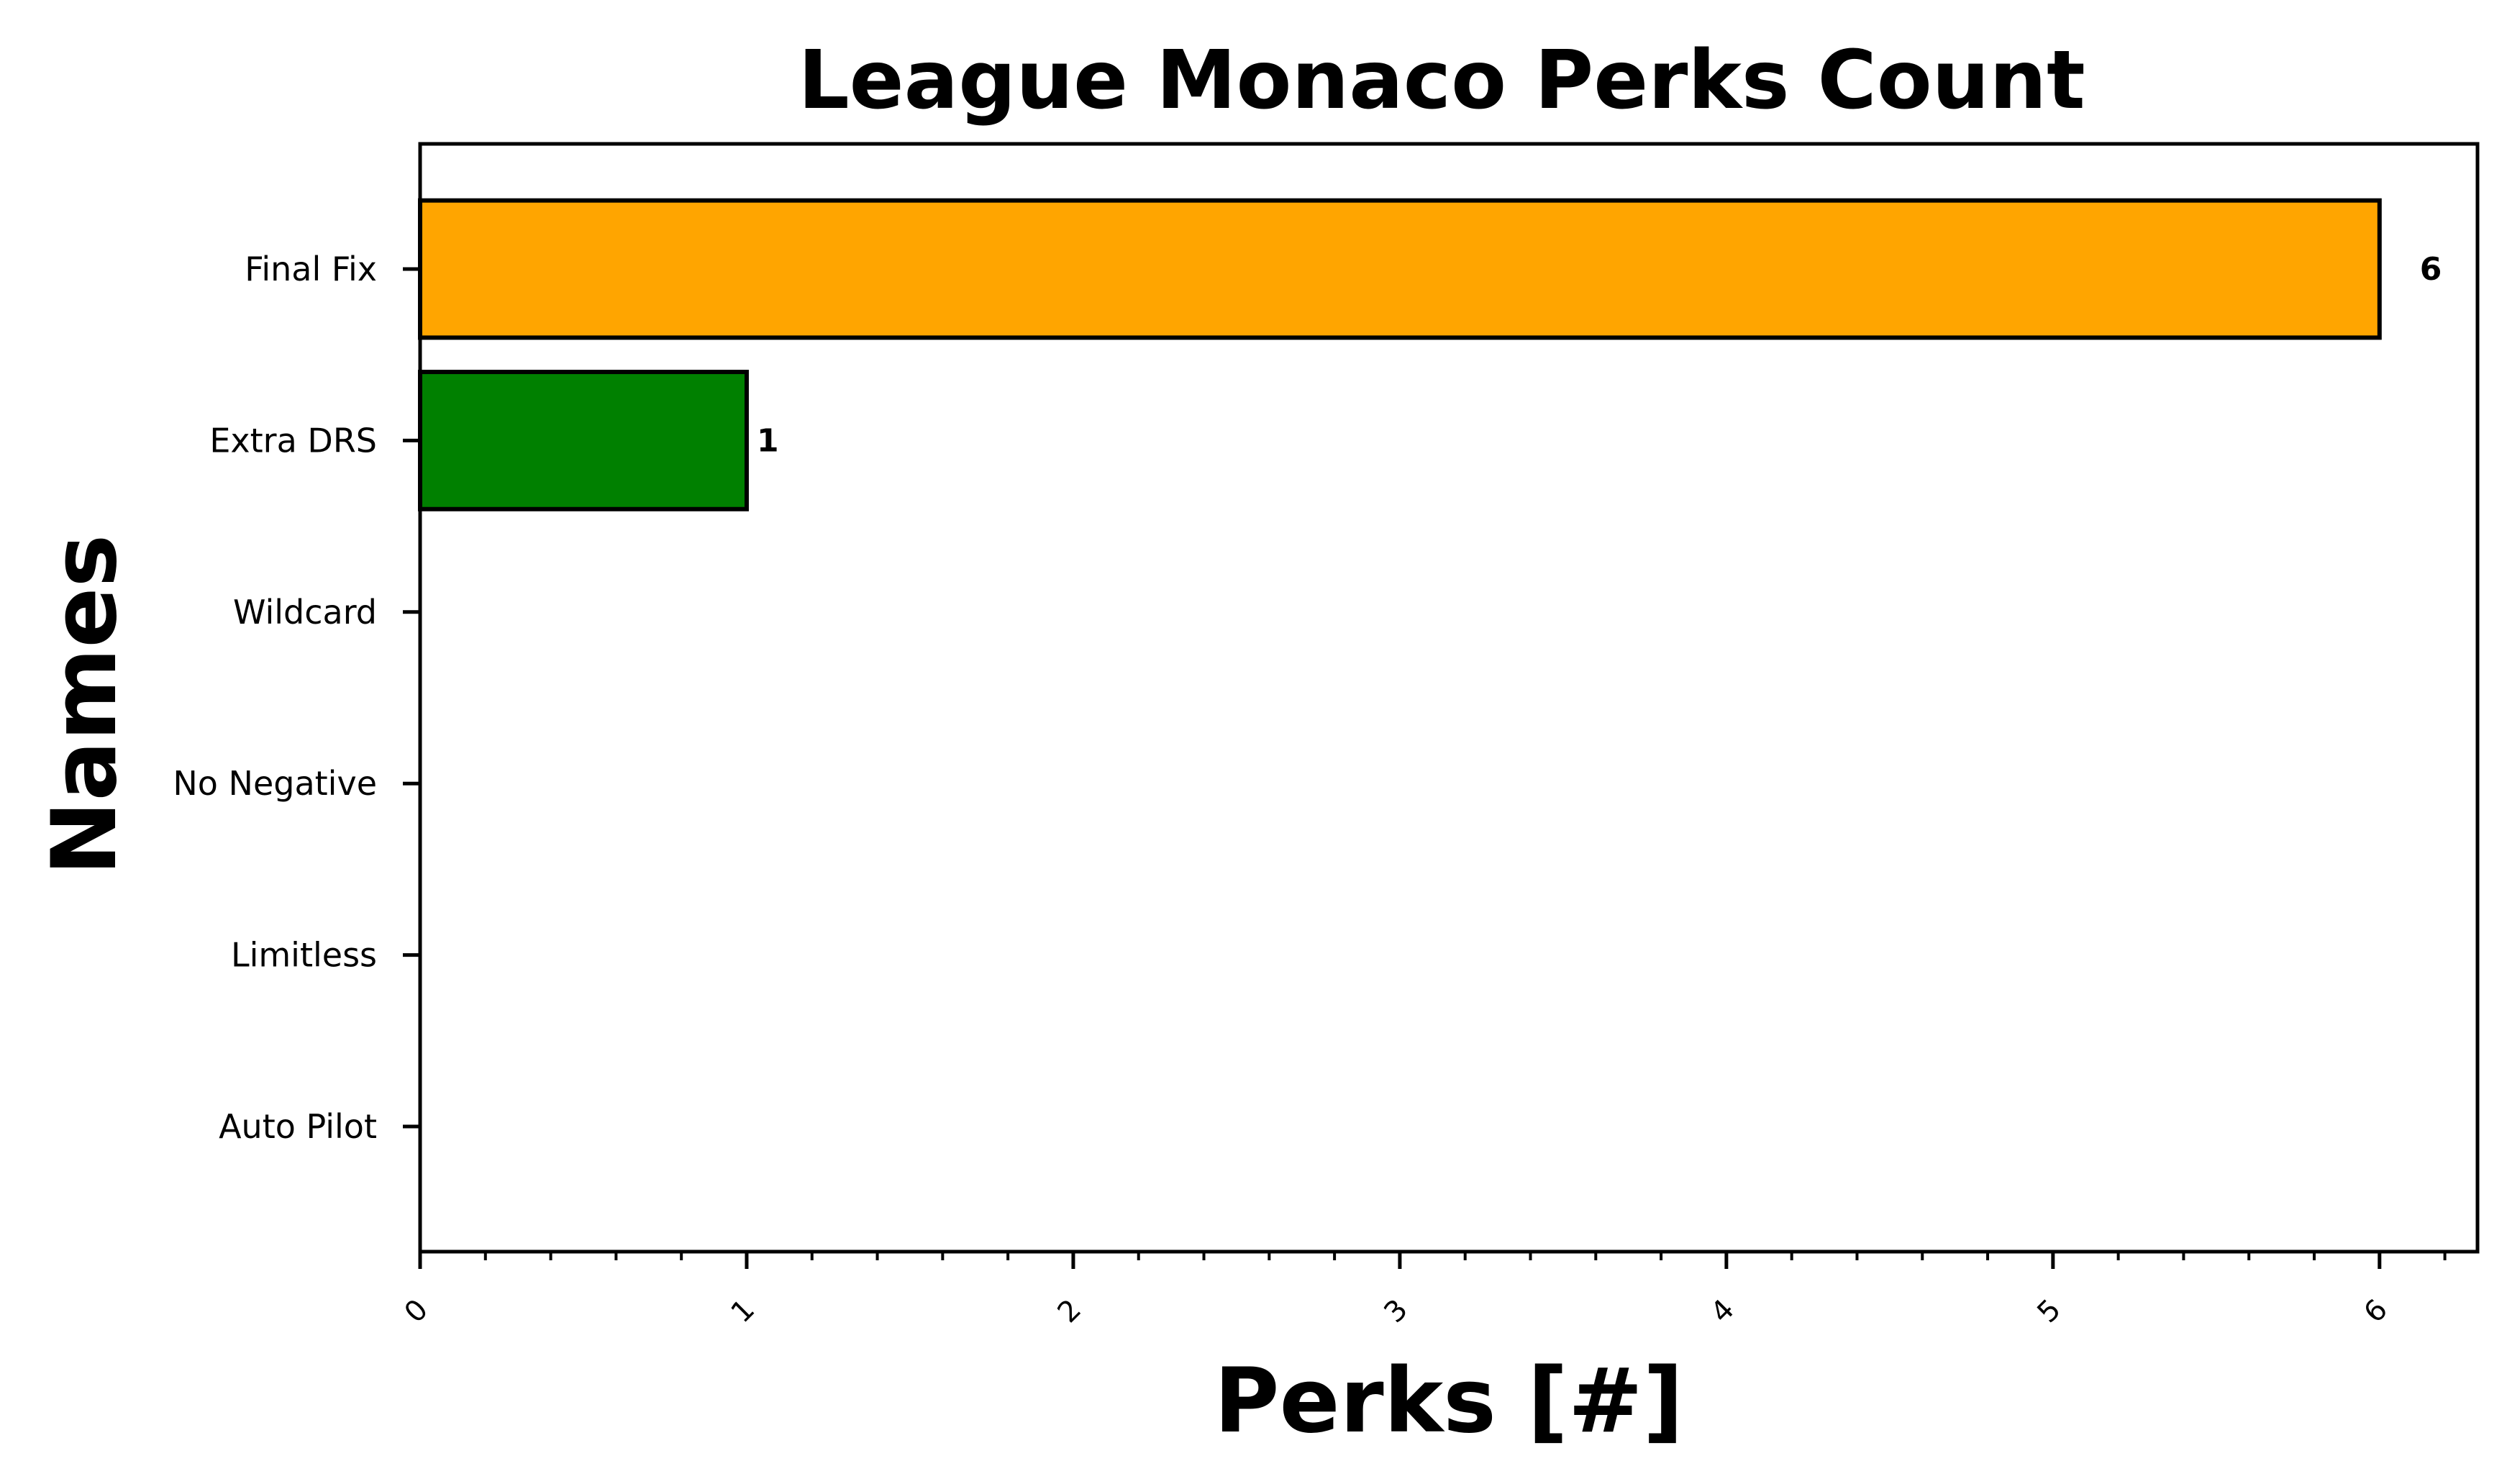 This screenshot has width=2507, height=1484. What do you see at coordinates (768, 441) in the screenshot?
I see `data-label-extra-drs: 1` at bounding box center [768, 441].